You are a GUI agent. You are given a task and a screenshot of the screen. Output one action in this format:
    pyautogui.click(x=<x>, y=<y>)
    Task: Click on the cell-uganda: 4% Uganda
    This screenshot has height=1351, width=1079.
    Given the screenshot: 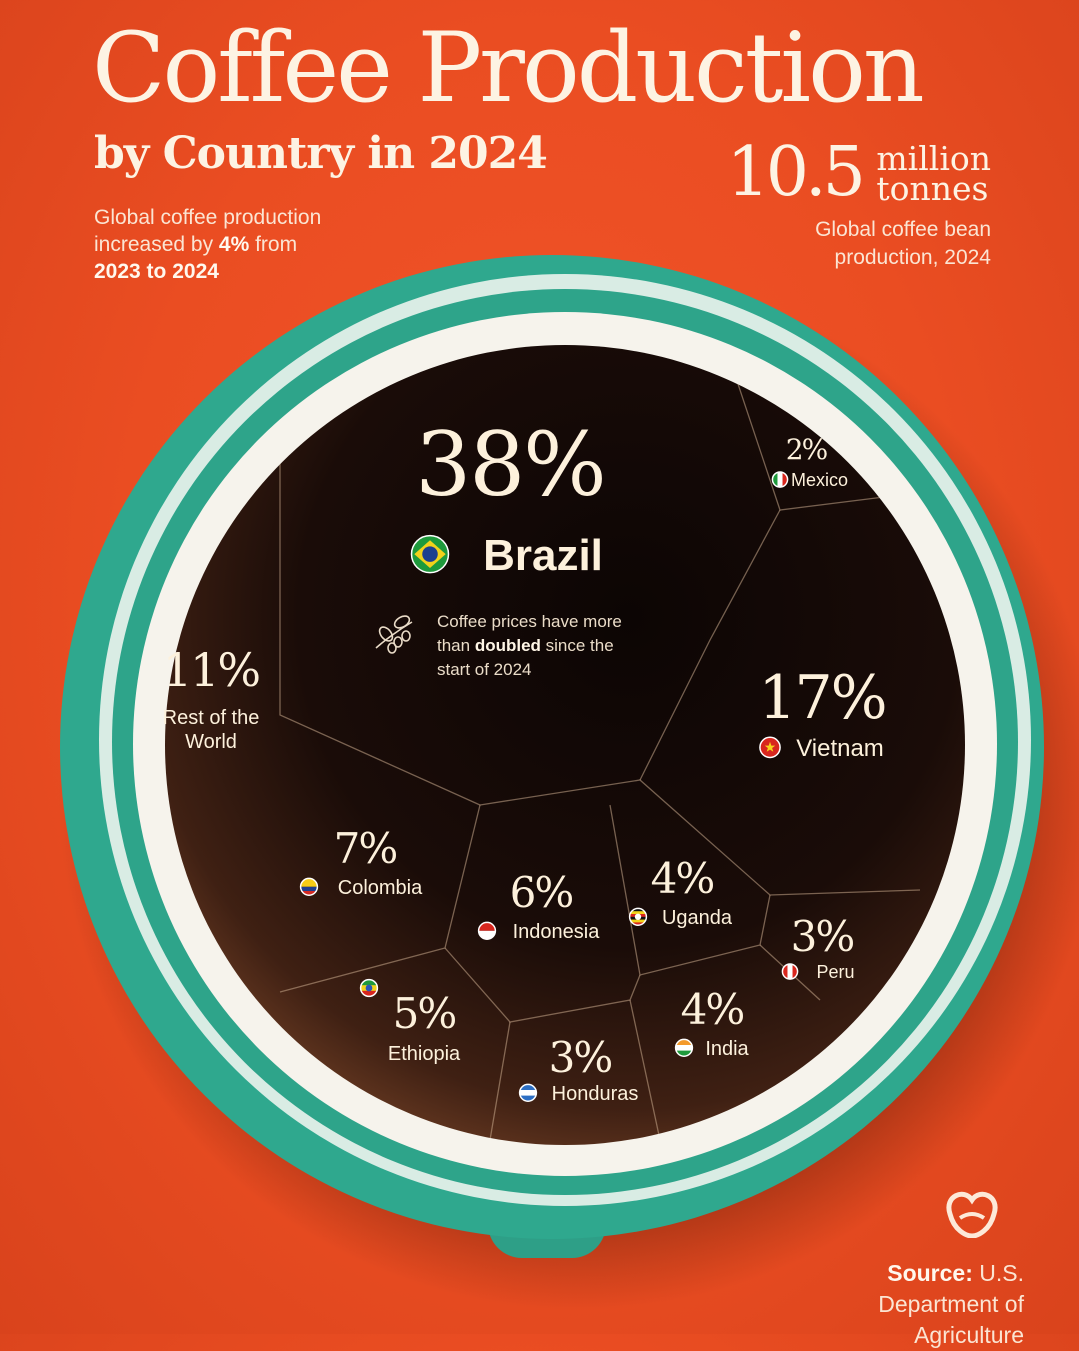 What is the action you would take?
    pyautogui.click(x=680, y=891)
    